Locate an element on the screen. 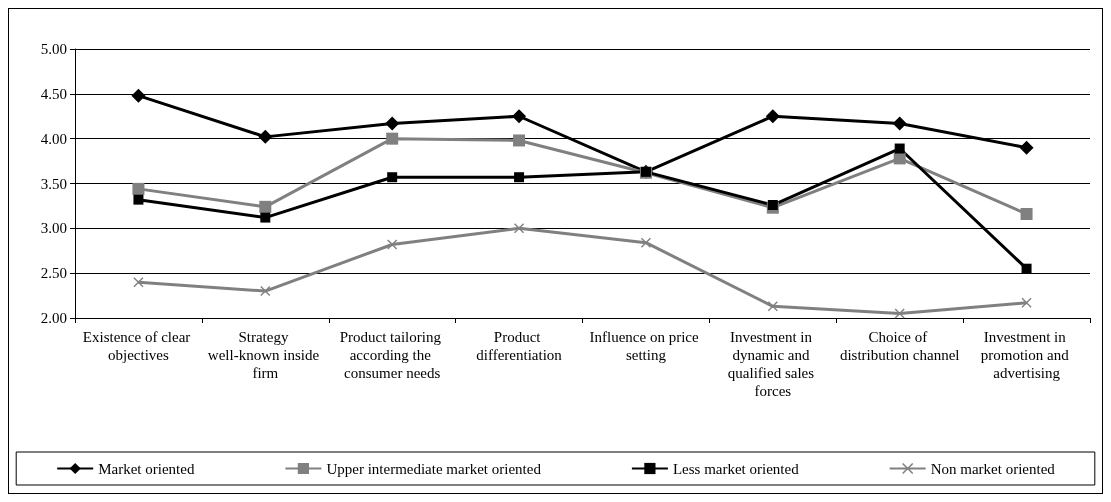  x-tick-label: Strategy well-known inside firm is located at coordinates (265, 355).